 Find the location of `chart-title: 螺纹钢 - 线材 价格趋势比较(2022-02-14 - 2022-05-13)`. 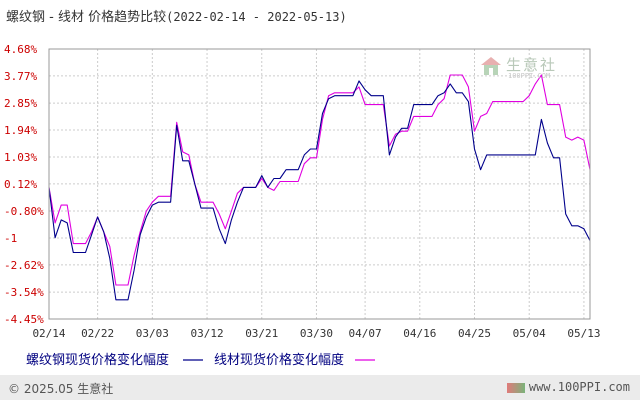

chart-title: 螺纹钢 - 线材 价格趋势比较(2022-02-14 - 2022-05-13) is located at coordinates (176, 15).